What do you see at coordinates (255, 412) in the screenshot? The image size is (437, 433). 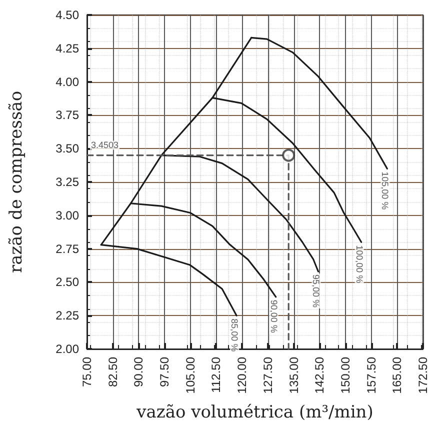 I see `x-axis-title: vazão volumétrica (m³/min)` at bounding box center [255, 412].